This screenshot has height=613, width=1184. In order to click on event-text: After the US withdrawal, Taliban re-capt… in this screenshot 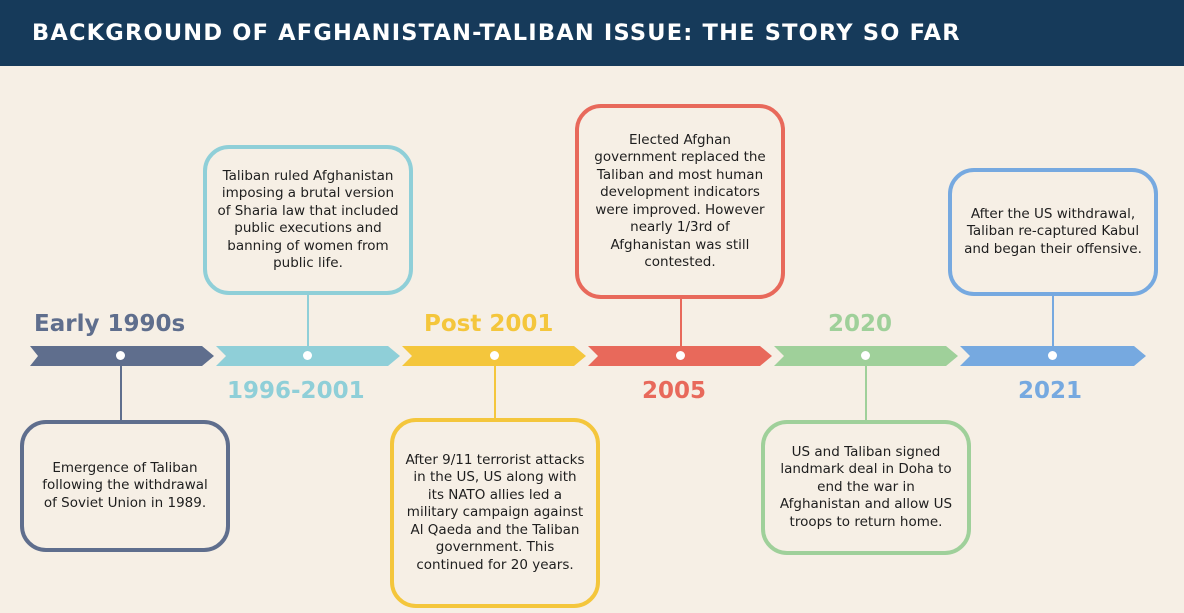, I will do `click(1053, 231)`.